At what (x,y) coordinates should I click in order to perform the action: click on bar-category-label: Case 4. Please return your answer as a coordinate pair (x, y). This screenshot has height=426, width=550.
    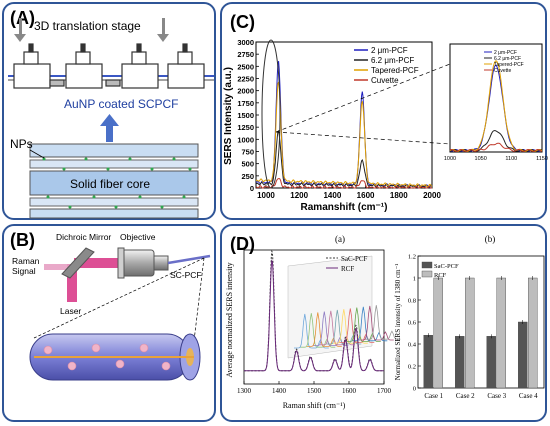
    Looking at the image, I should click on (528, 396).